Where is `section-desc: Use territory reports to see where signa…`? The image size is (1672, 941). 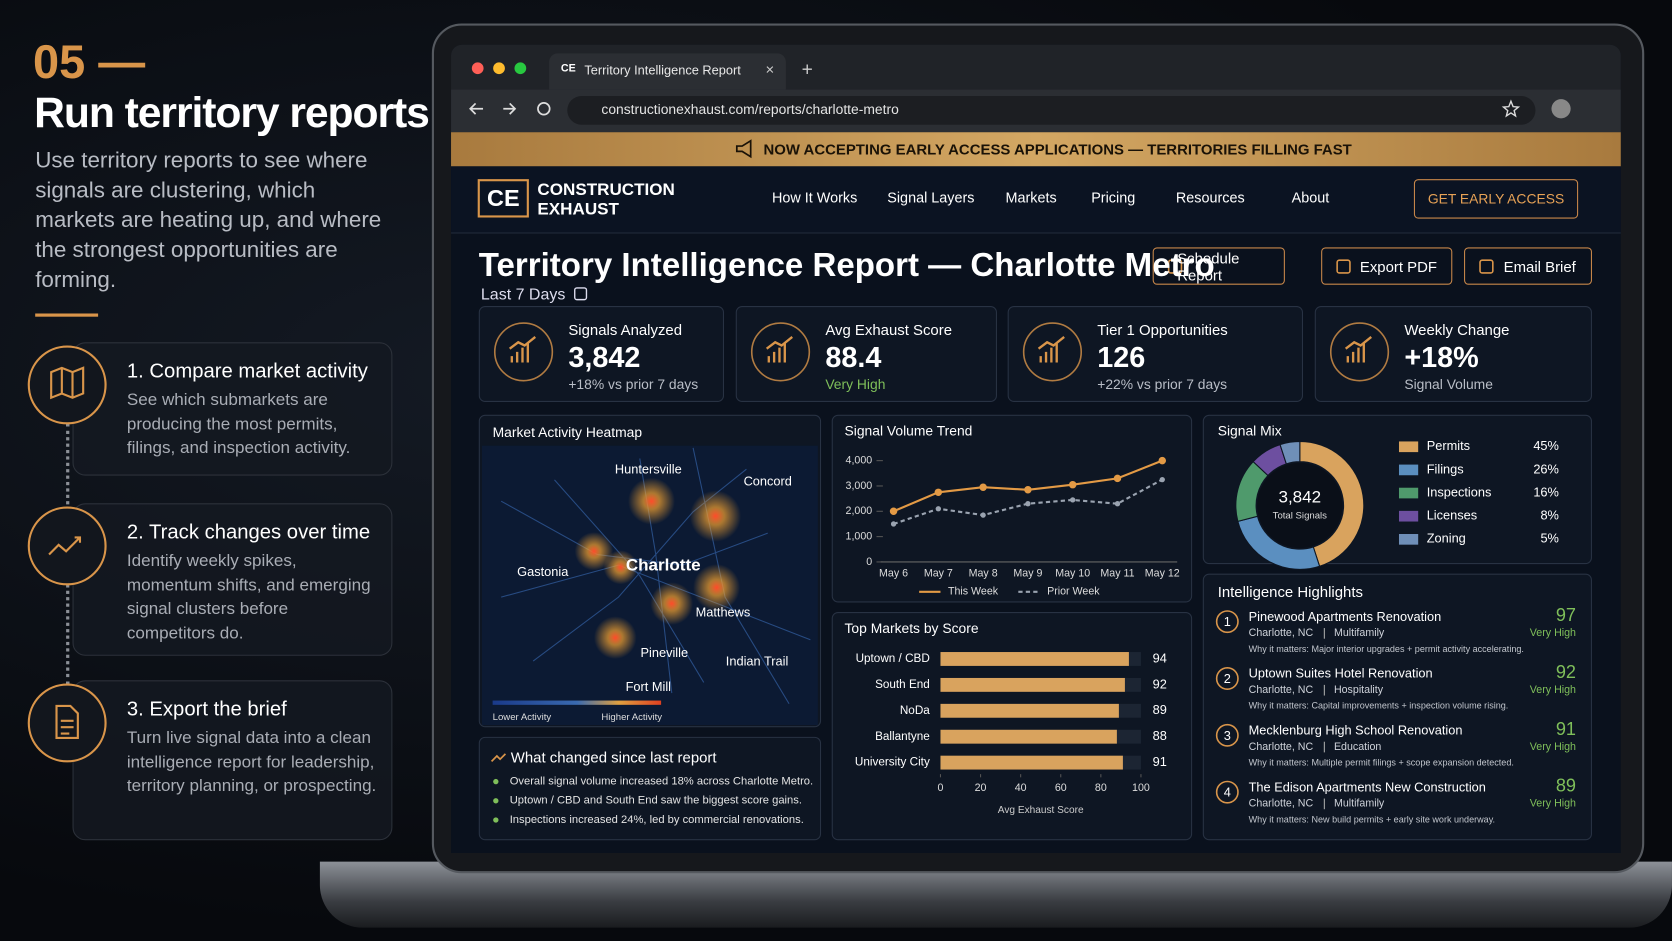 section-desc: Use territory reports to see where signa… is located at coordinates (208, 220).